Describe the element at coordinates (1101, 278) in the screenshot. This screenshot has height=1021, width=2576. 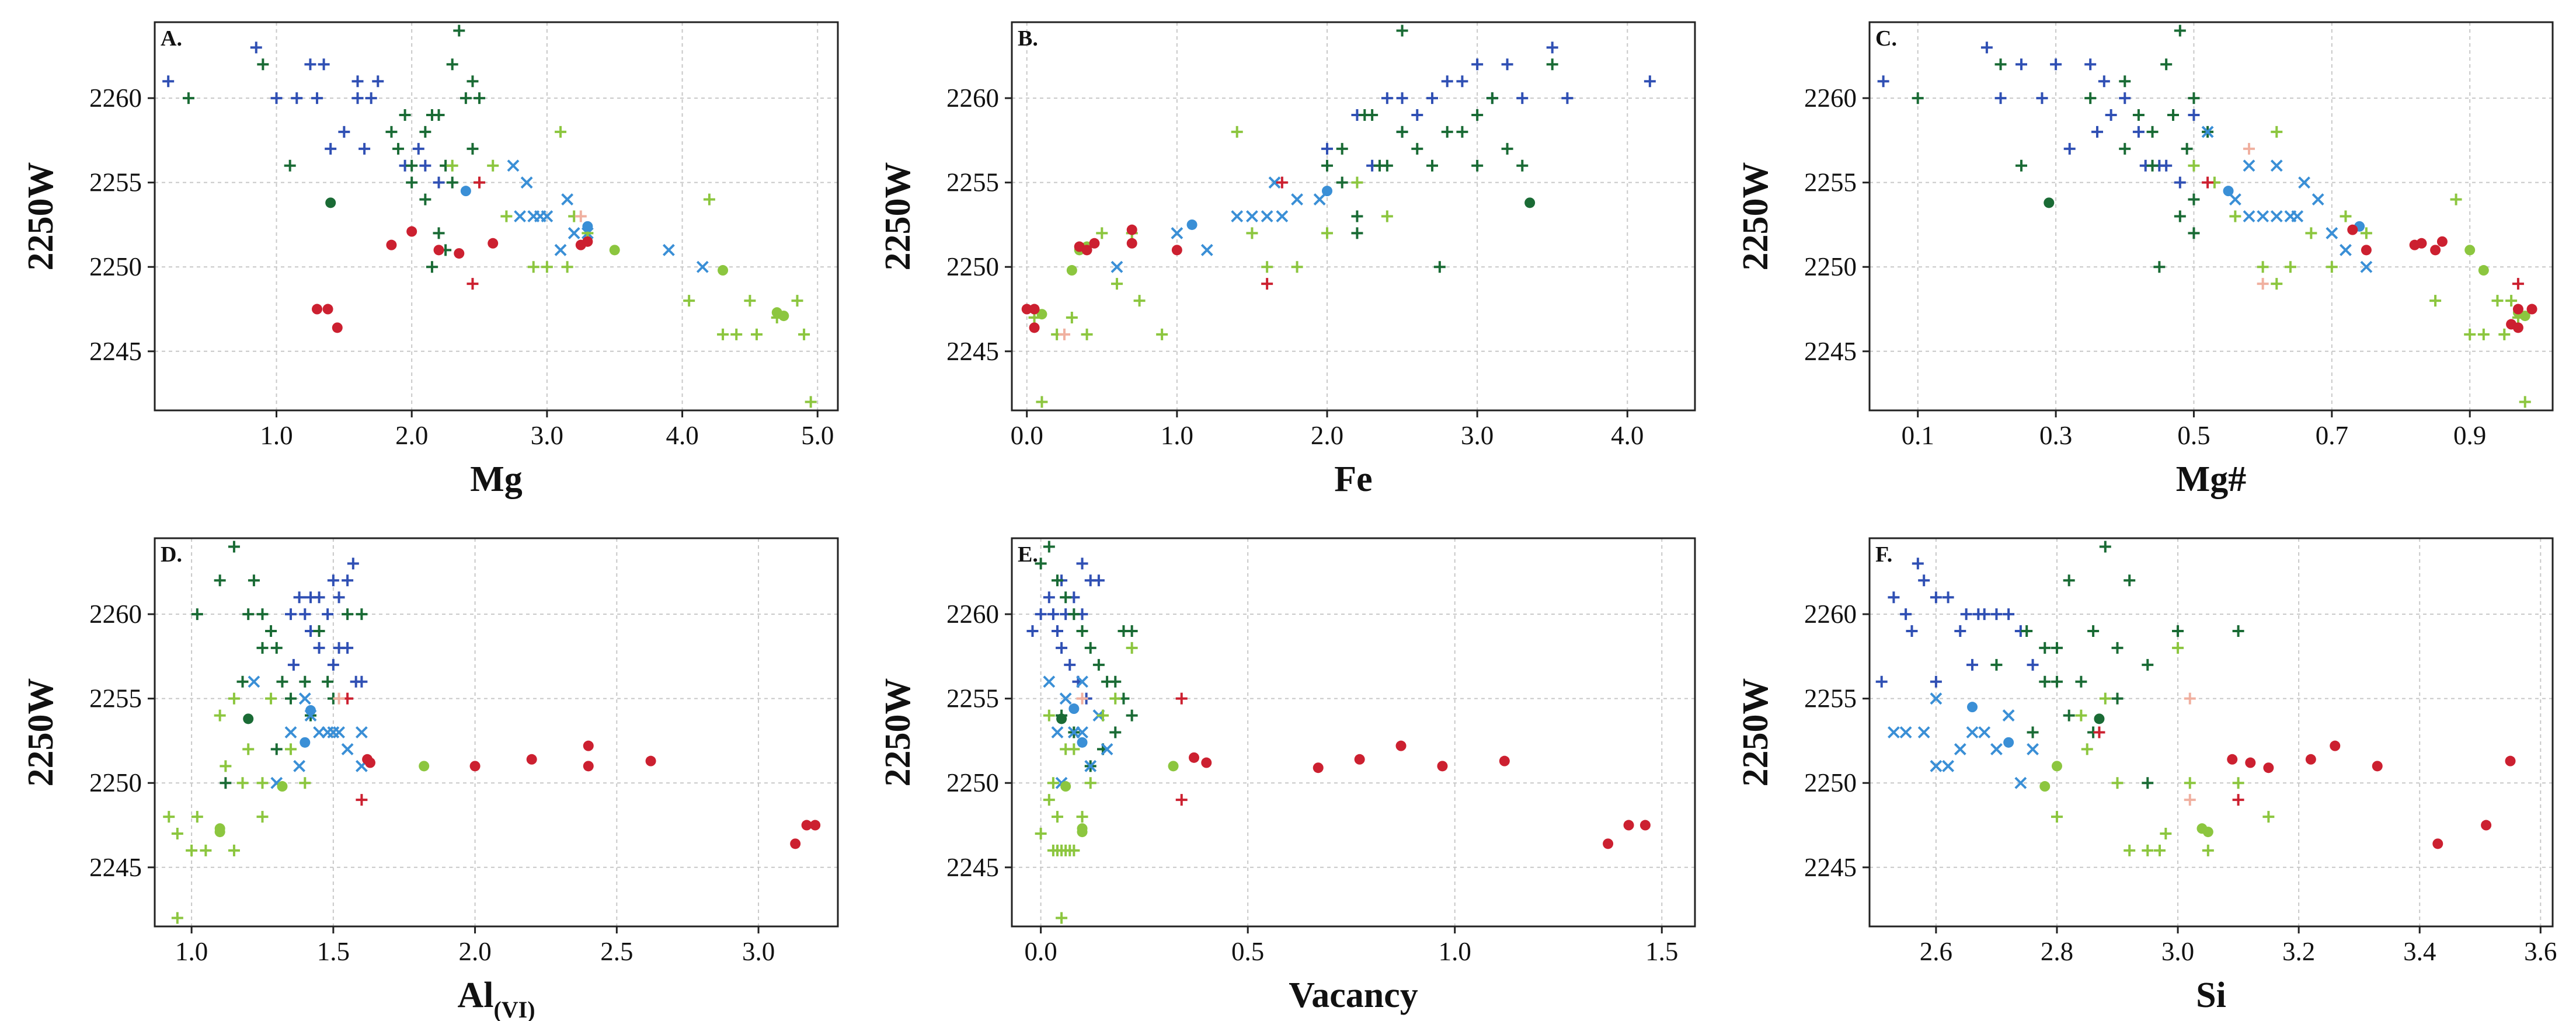
I see `series-red-dots` at that location.